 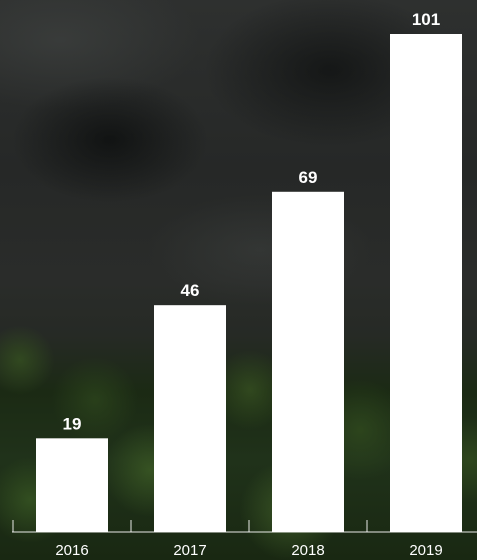 I want to click on value-label-2017: 46, so click(x=190, y=290).